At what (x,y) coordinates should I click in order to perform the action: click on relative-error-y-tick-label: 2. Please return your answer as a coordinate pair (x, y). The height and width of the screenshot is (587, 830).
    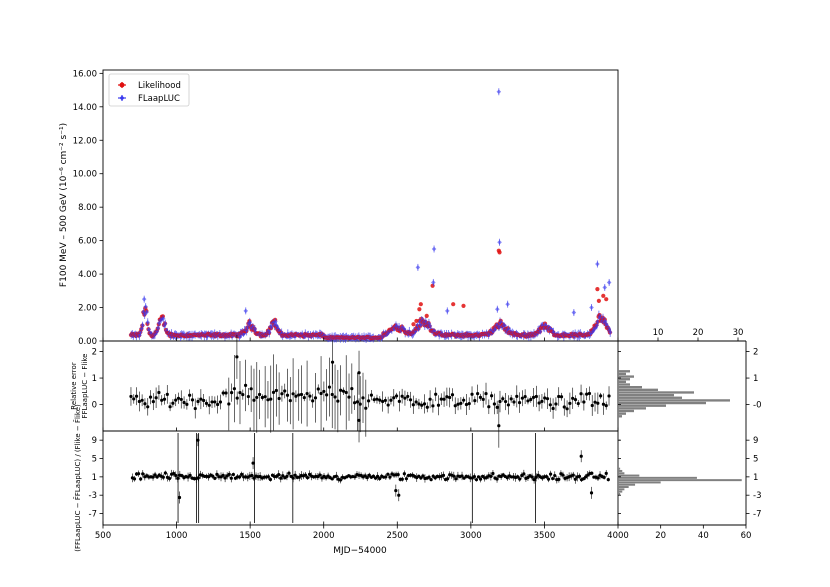
    Looking at the image, I should click on (94, 353).